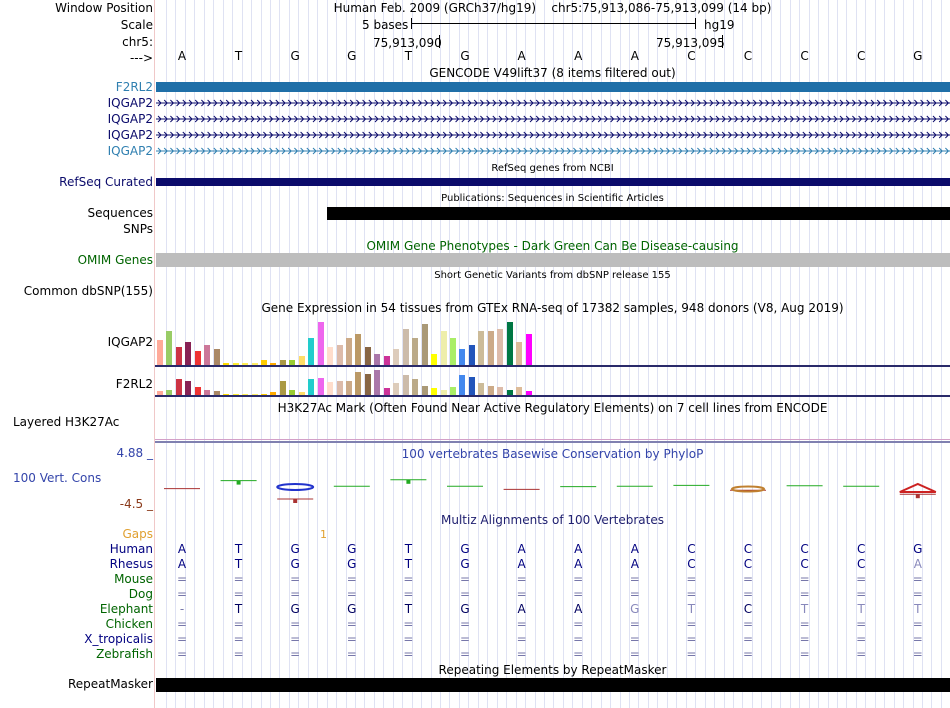 This screenshot has height=708, width=950. I want to click on gencode-item-label: F2RL2, so click(134, 87).